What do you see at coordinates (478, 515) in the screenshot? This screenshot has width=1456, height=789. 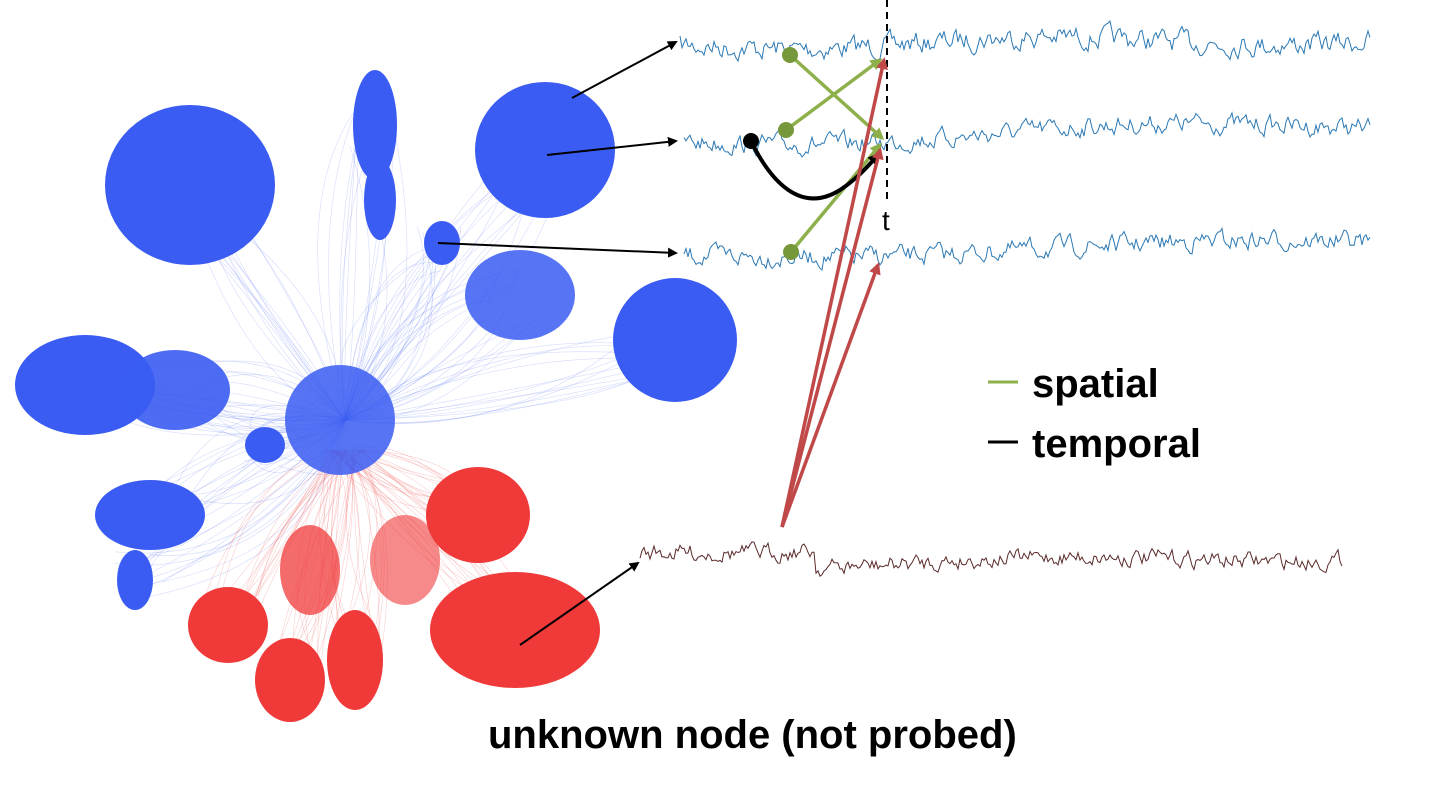 I see `unknown-cluster-top` at bounding box center [478, 515].